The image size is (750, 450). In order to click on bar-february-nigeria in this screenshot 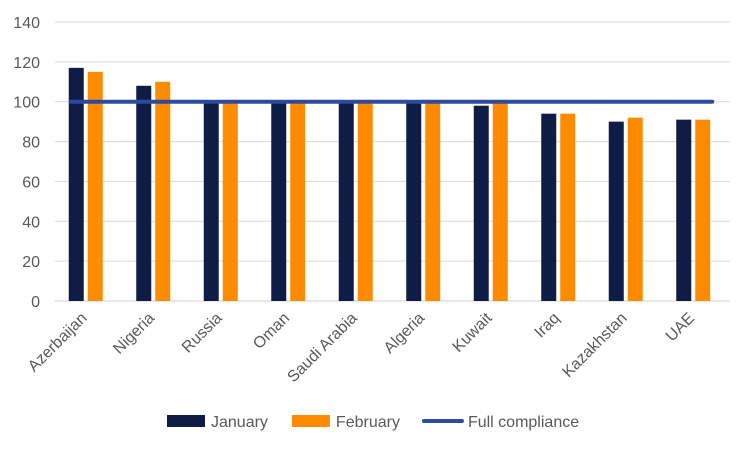, I will do `click(163, 191)`.